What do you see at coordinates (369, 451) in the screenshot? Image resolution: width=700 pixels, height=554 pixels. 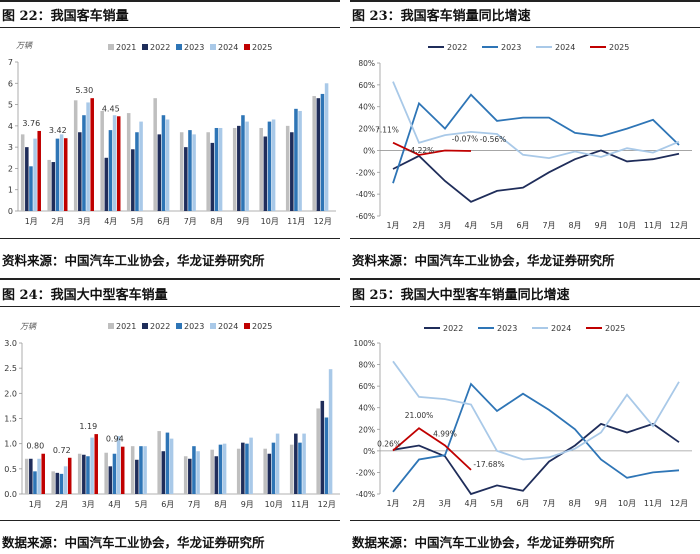 I see `y-tick-label: 0%` at bounding box center [369, 451].